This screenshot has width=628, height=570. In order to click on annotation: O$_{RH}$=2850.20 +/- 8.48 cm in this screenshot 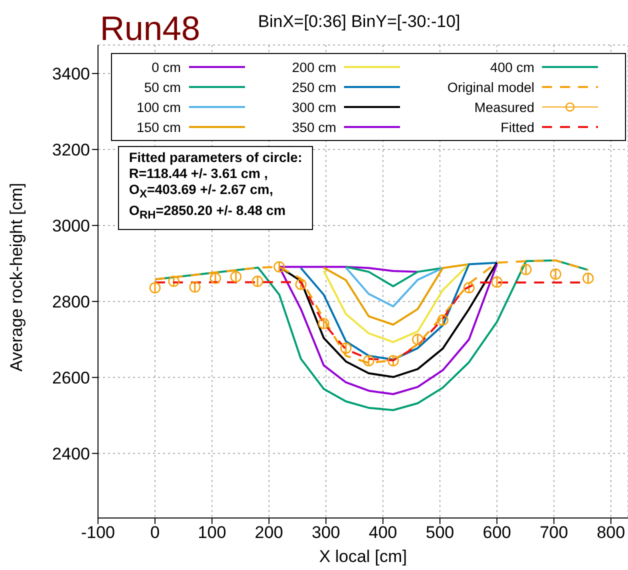, I will do `click(207, 212)`.